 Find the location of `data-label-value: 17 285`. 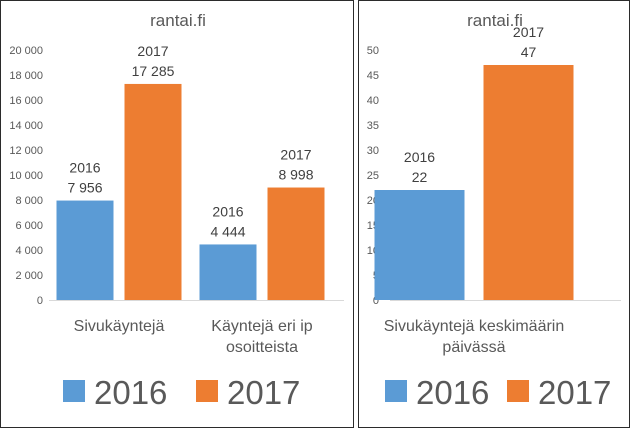

data-label-value: 17 285 is located at coordinates (153, 71).